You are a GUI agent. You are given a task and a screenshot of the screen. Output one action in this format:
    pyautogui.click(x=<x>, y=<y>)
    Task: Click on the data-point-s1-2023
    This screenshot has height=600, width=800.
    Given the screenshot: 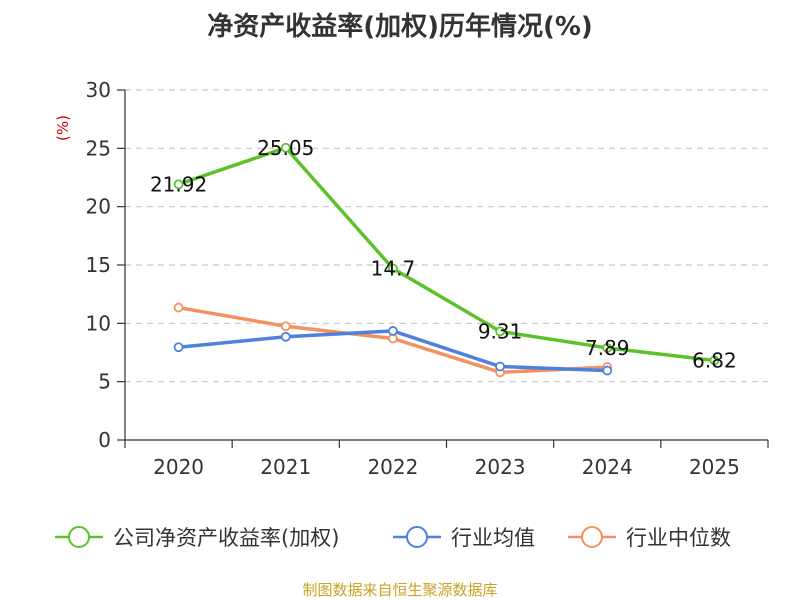 What is the action you would take?
    pyautogui.click(x=500, y=366)
    